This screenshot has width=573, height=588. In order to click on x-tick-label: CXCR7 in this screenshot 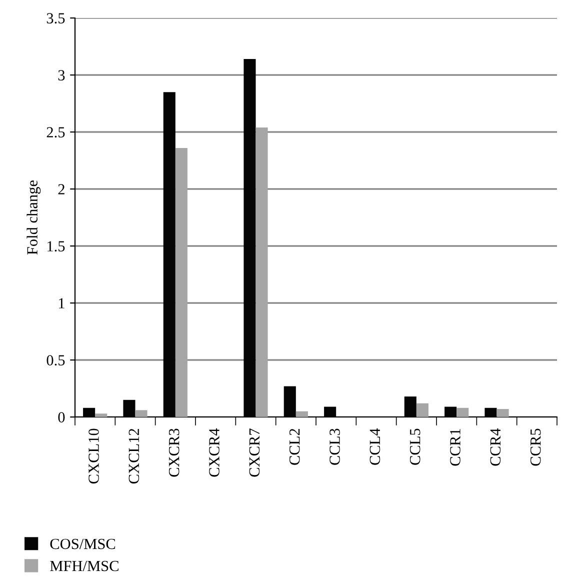, I will do `click(254, 452)`.